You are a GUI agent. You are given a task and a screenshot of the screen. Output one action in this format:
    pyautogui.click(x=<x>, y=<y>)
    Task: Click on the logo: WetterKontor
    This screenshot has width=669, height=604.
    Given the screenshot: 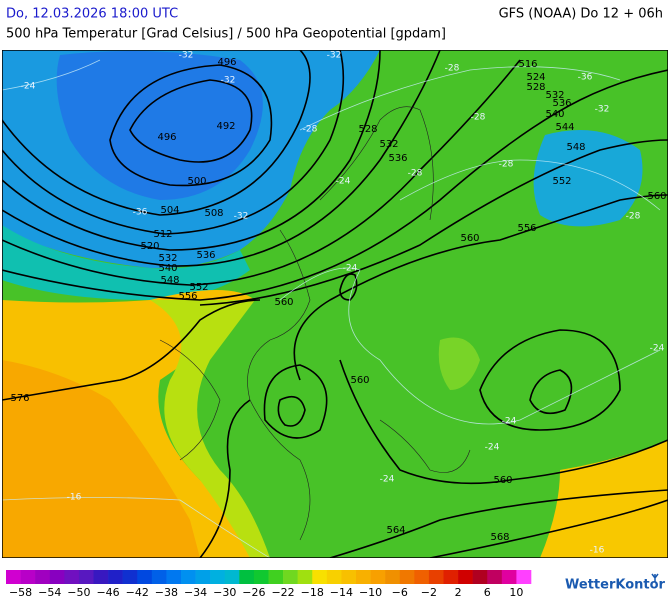 What is the action you would take?
    pyautogui.click(x=615, y=585)
    